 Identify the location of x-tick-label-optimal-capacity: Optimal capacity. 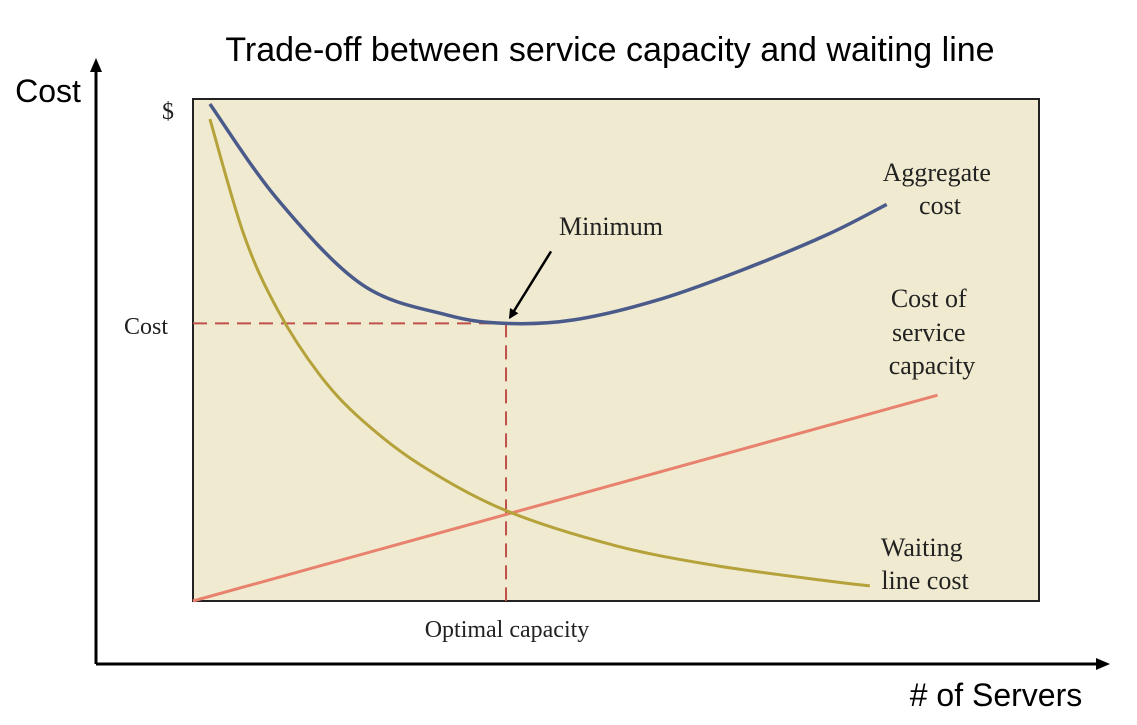
(507, 630).